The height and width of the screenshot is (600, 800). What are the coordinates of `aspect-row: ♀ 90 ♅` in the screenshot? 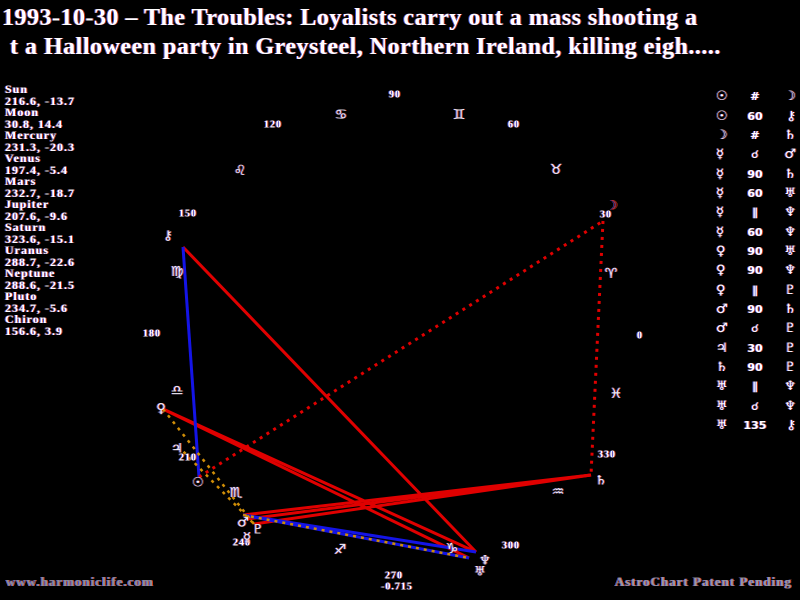 It's located at (758, 251).